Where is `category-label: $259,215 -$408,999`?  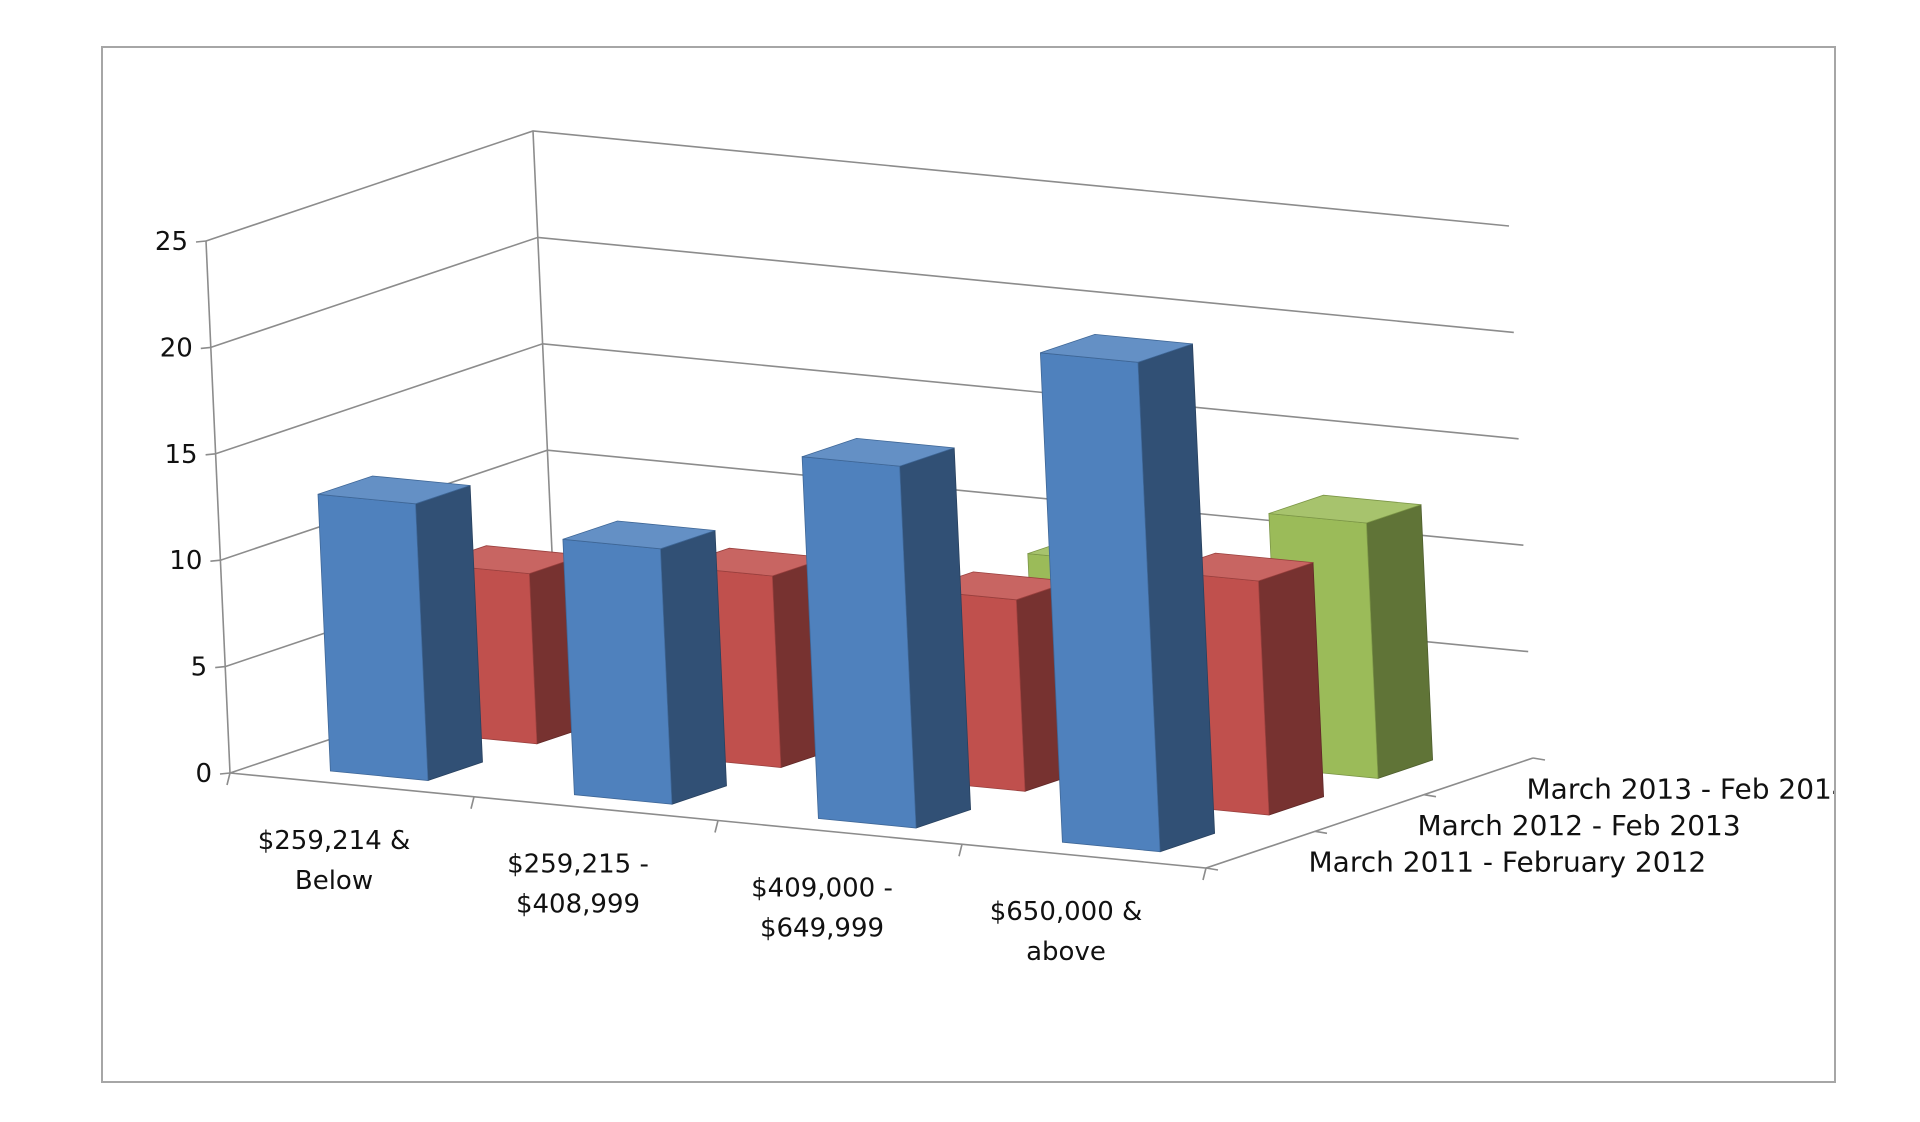
category-label: $259,215 -$408,999 is located at coordinates (578, 885).